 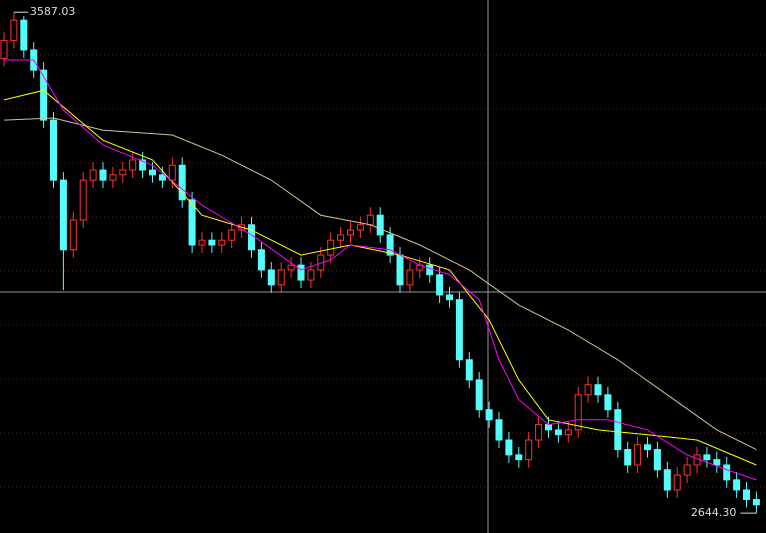 What do you see at coordinates (714, 512) in the screenshot?
I see `annotation-label: 2644.30` at bounding box center [714, 512].